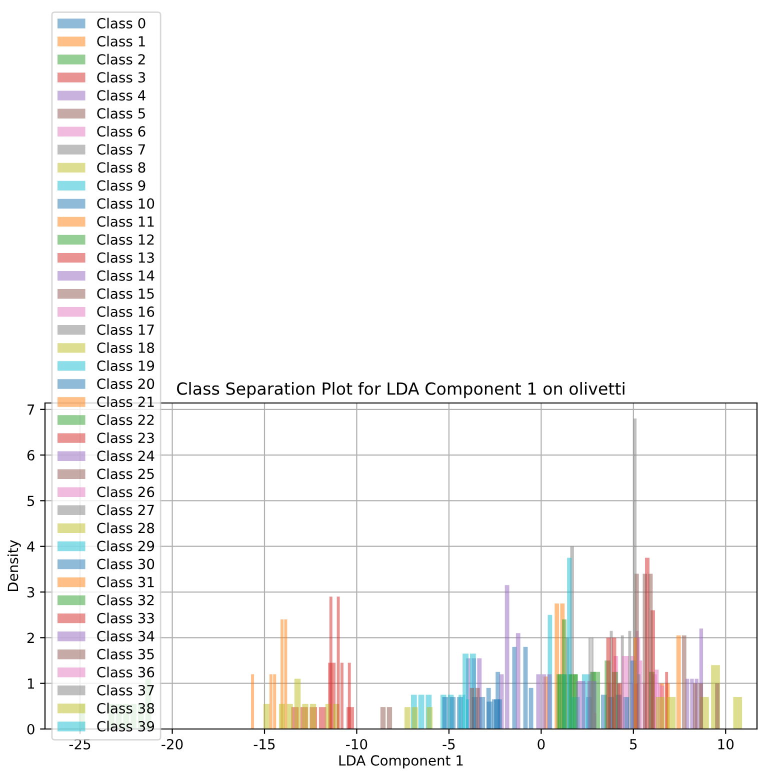 This screenshot has width=758, height=771. I want to click on legend-label: Class 19, so click(125, 366).